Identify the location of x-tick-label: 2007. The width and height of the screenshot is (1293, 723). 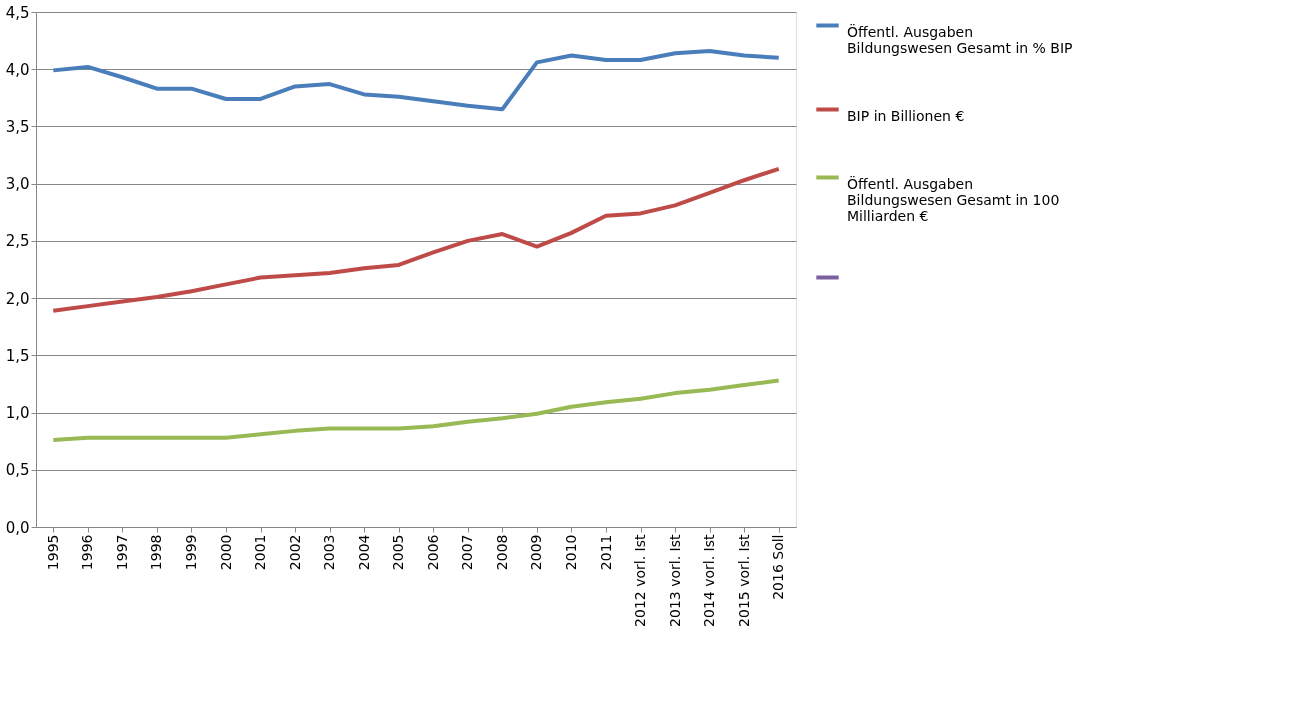
(467, 552).